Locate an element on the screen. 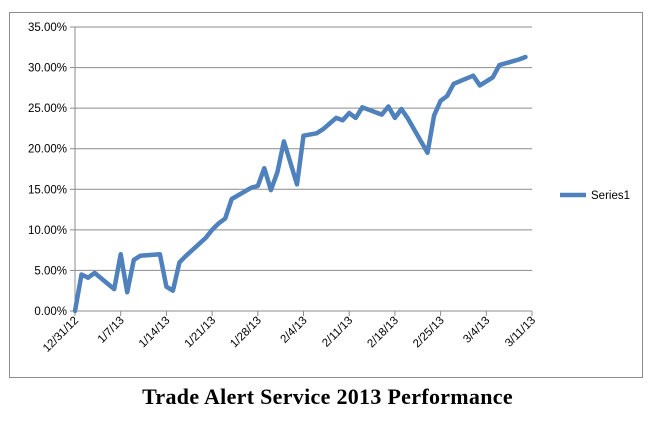 Image resolution: width=655 pixels, height=423 pixels. x-tick-label: 1/21/13 is located at coordinates (201, 333).